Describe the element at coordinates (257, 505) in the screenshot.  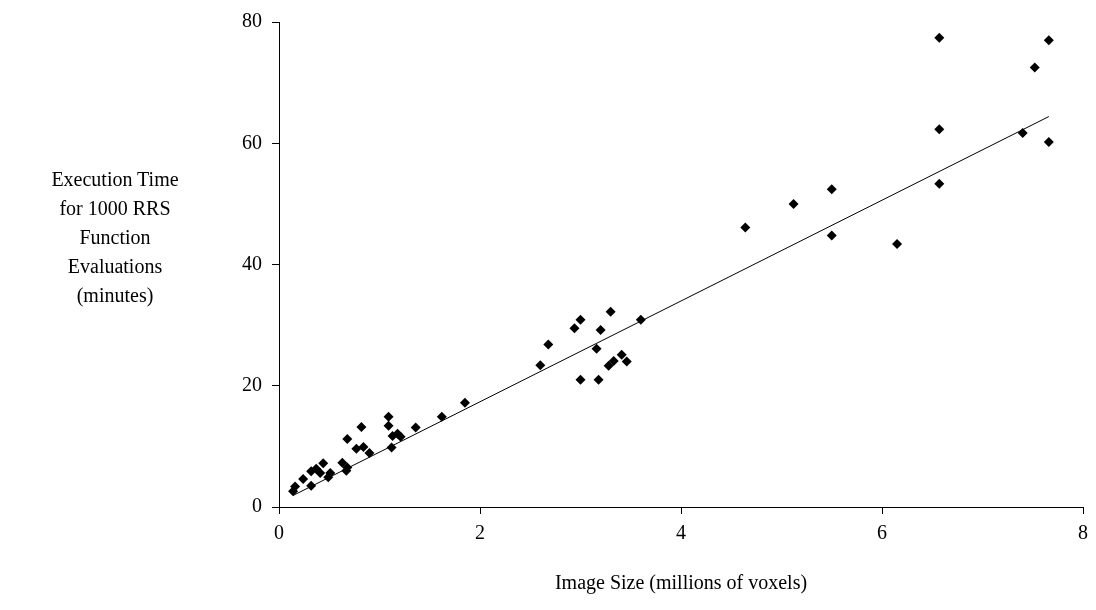
I see `y-tick-label: 0` at that location.